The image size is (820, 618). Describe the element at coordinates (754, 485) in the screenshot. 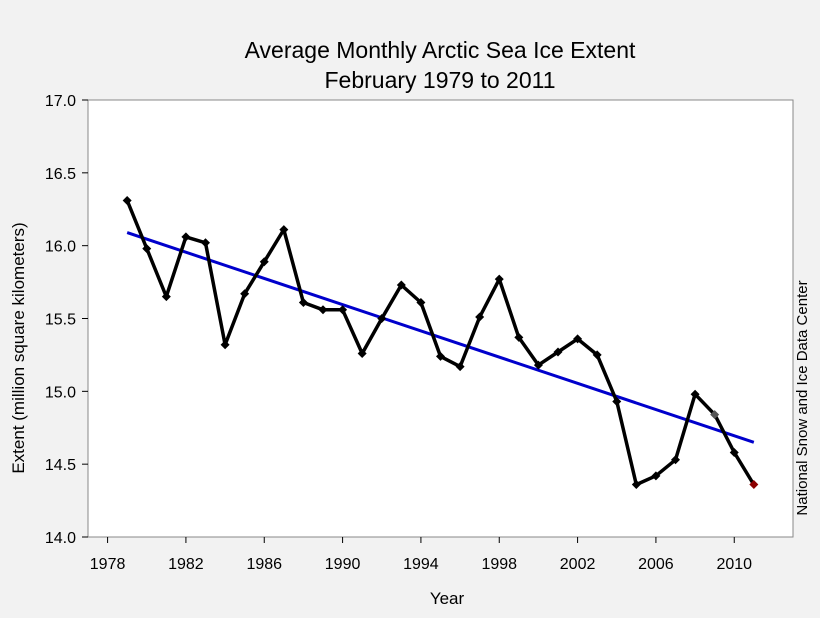

I see `data-point-2011` at that location.